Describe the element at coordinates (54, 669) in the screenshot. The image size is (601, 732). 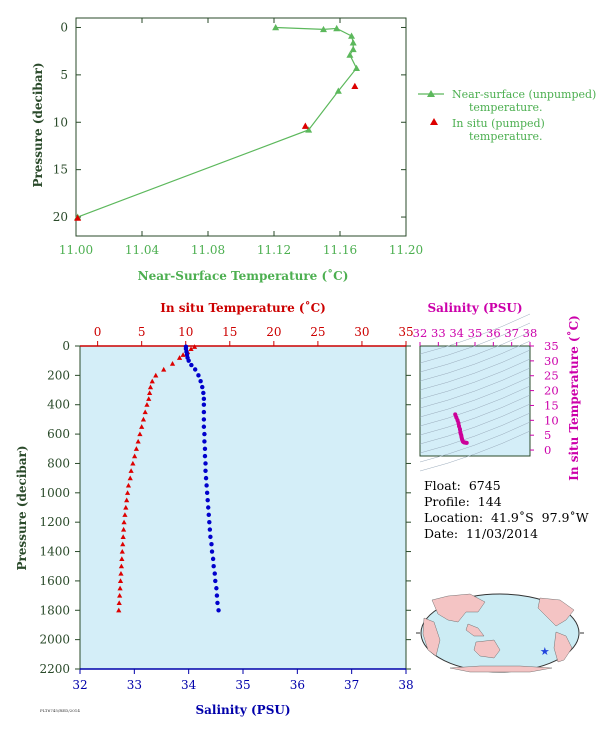
I see `pressure-tick-label: 2200` at that location.